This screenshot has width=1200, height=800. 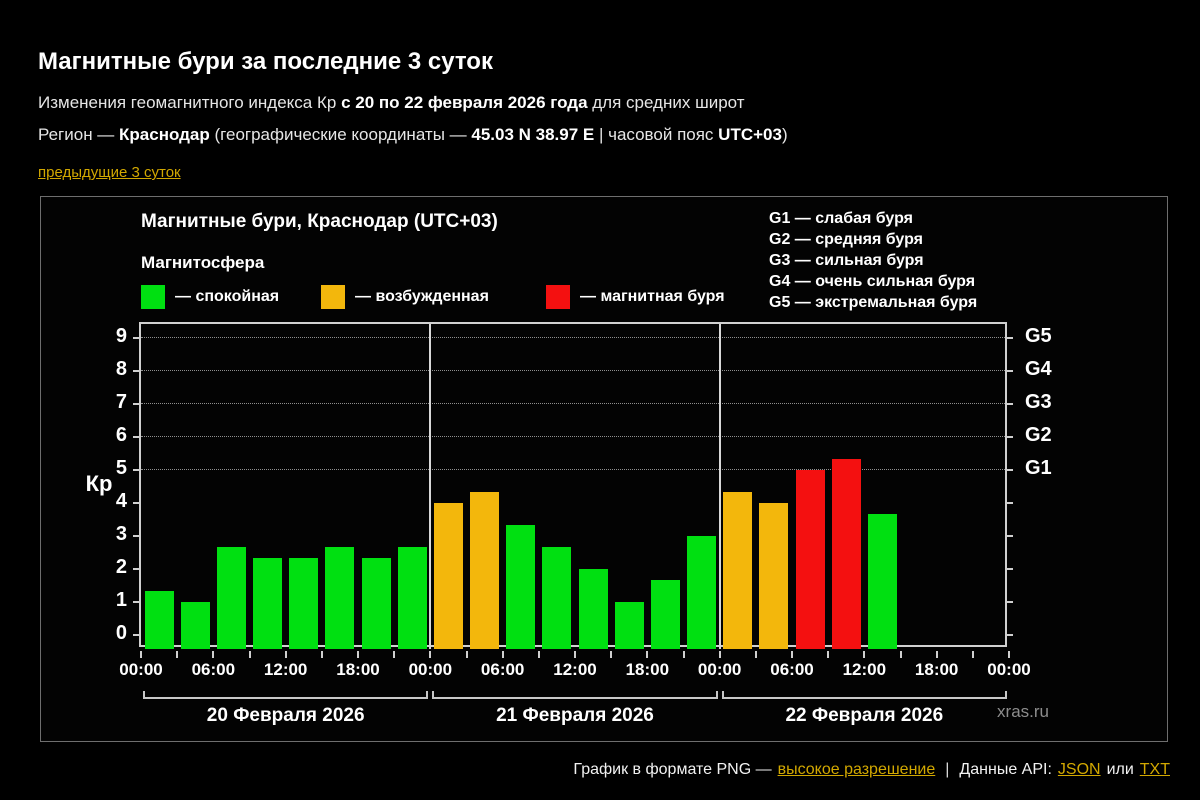 What do you see at coordinates (533, 134) in the screenshot?
I see `region-coordinates: 45.03 N 38.97 E` at bounding box center [533, 134].